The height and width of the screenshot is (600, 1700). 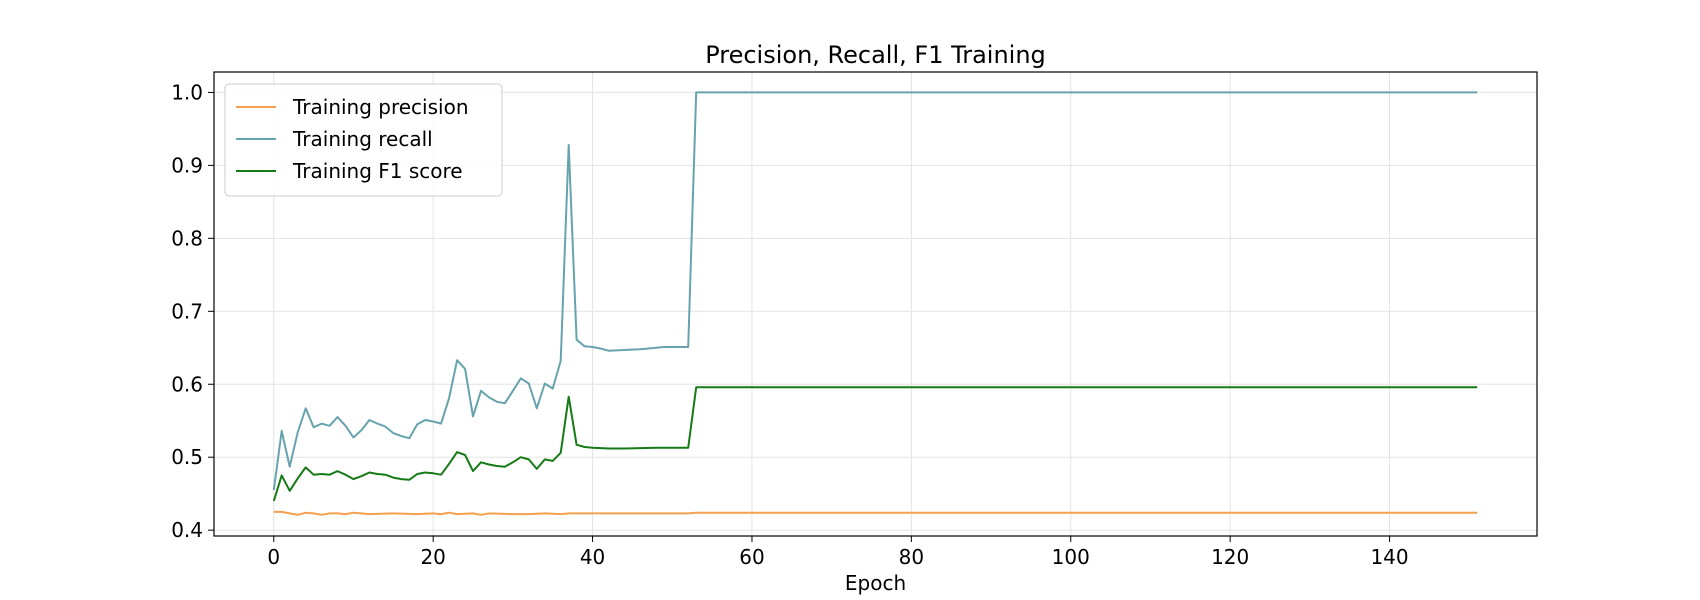 What do you see at coordinates (187, 530) in the screenshot?
I see `y-tick-label: 0.4` at bounding box center [187, 530].